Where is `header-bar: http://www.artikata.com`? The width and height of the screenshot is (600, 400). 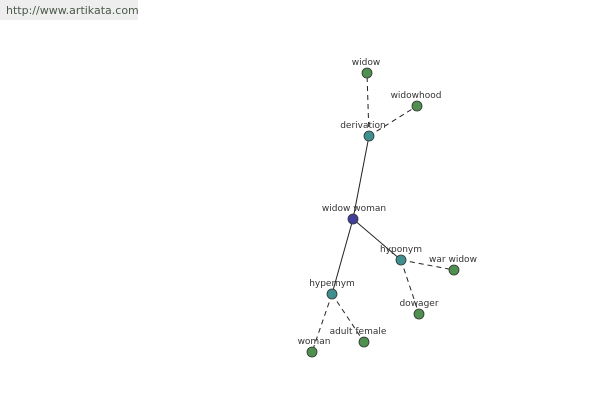
header-bar: http://www.artikata.com is located at coordinates (69, 10).